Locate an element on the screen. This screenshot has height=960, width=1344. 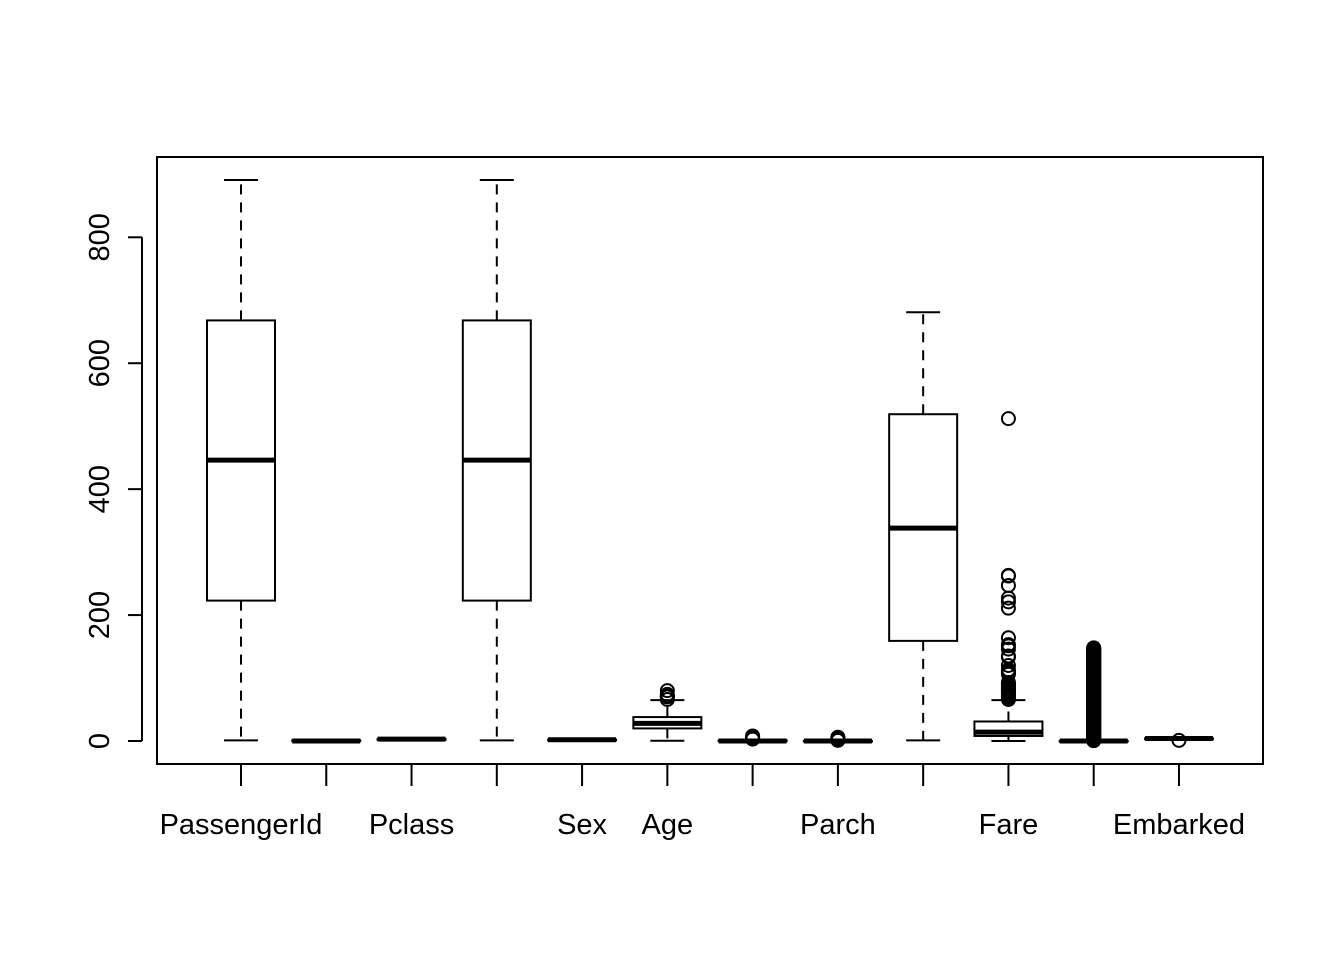
box-sex is located at coordinates (582, 740).